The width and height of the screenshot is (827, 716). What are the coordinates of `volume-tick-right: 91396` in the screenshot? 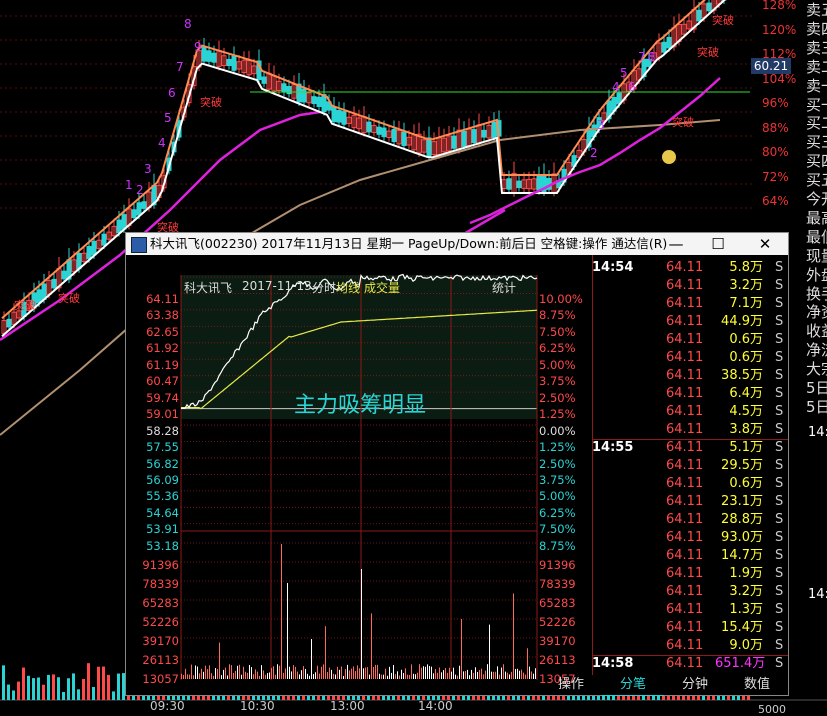 It's located at (557, 565).